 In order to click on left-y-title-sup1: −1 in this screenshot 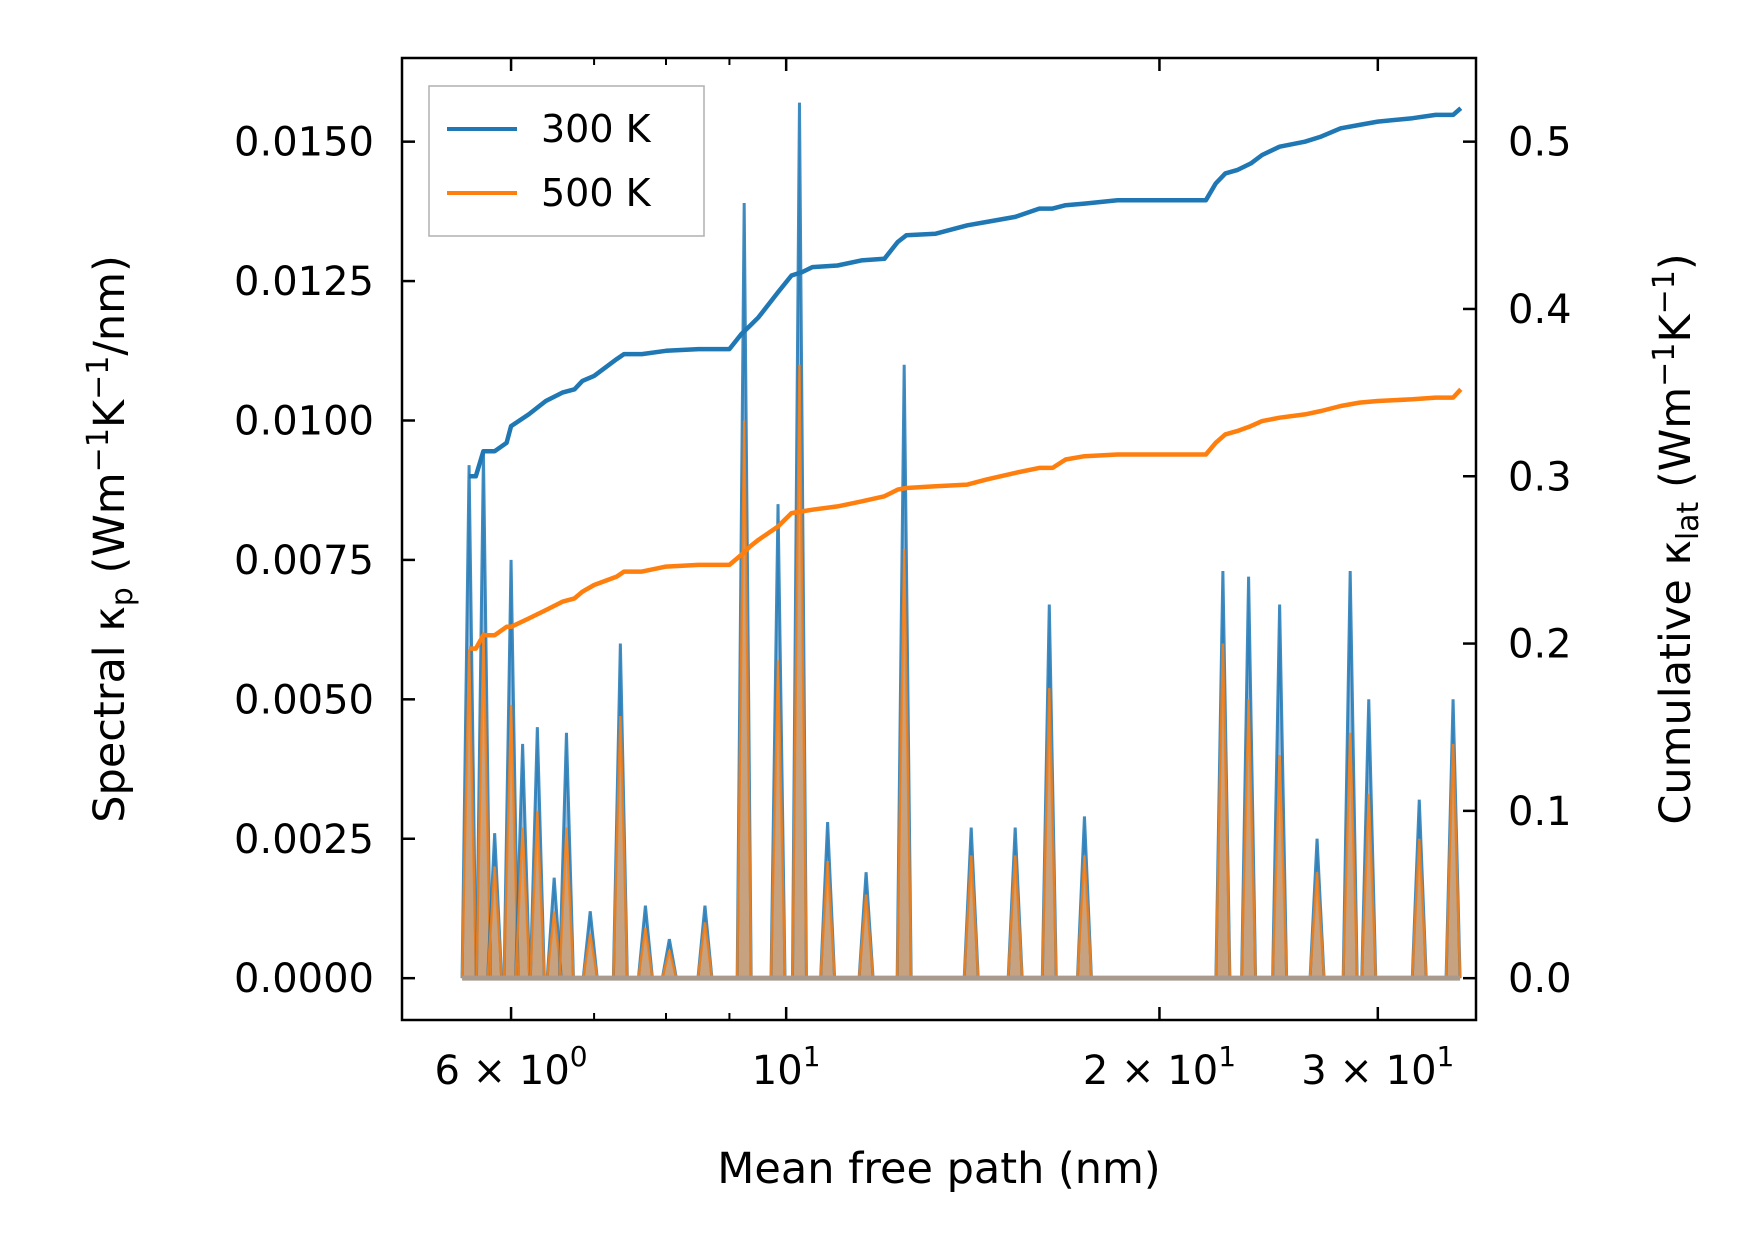, I will do `click(98, 450)`.